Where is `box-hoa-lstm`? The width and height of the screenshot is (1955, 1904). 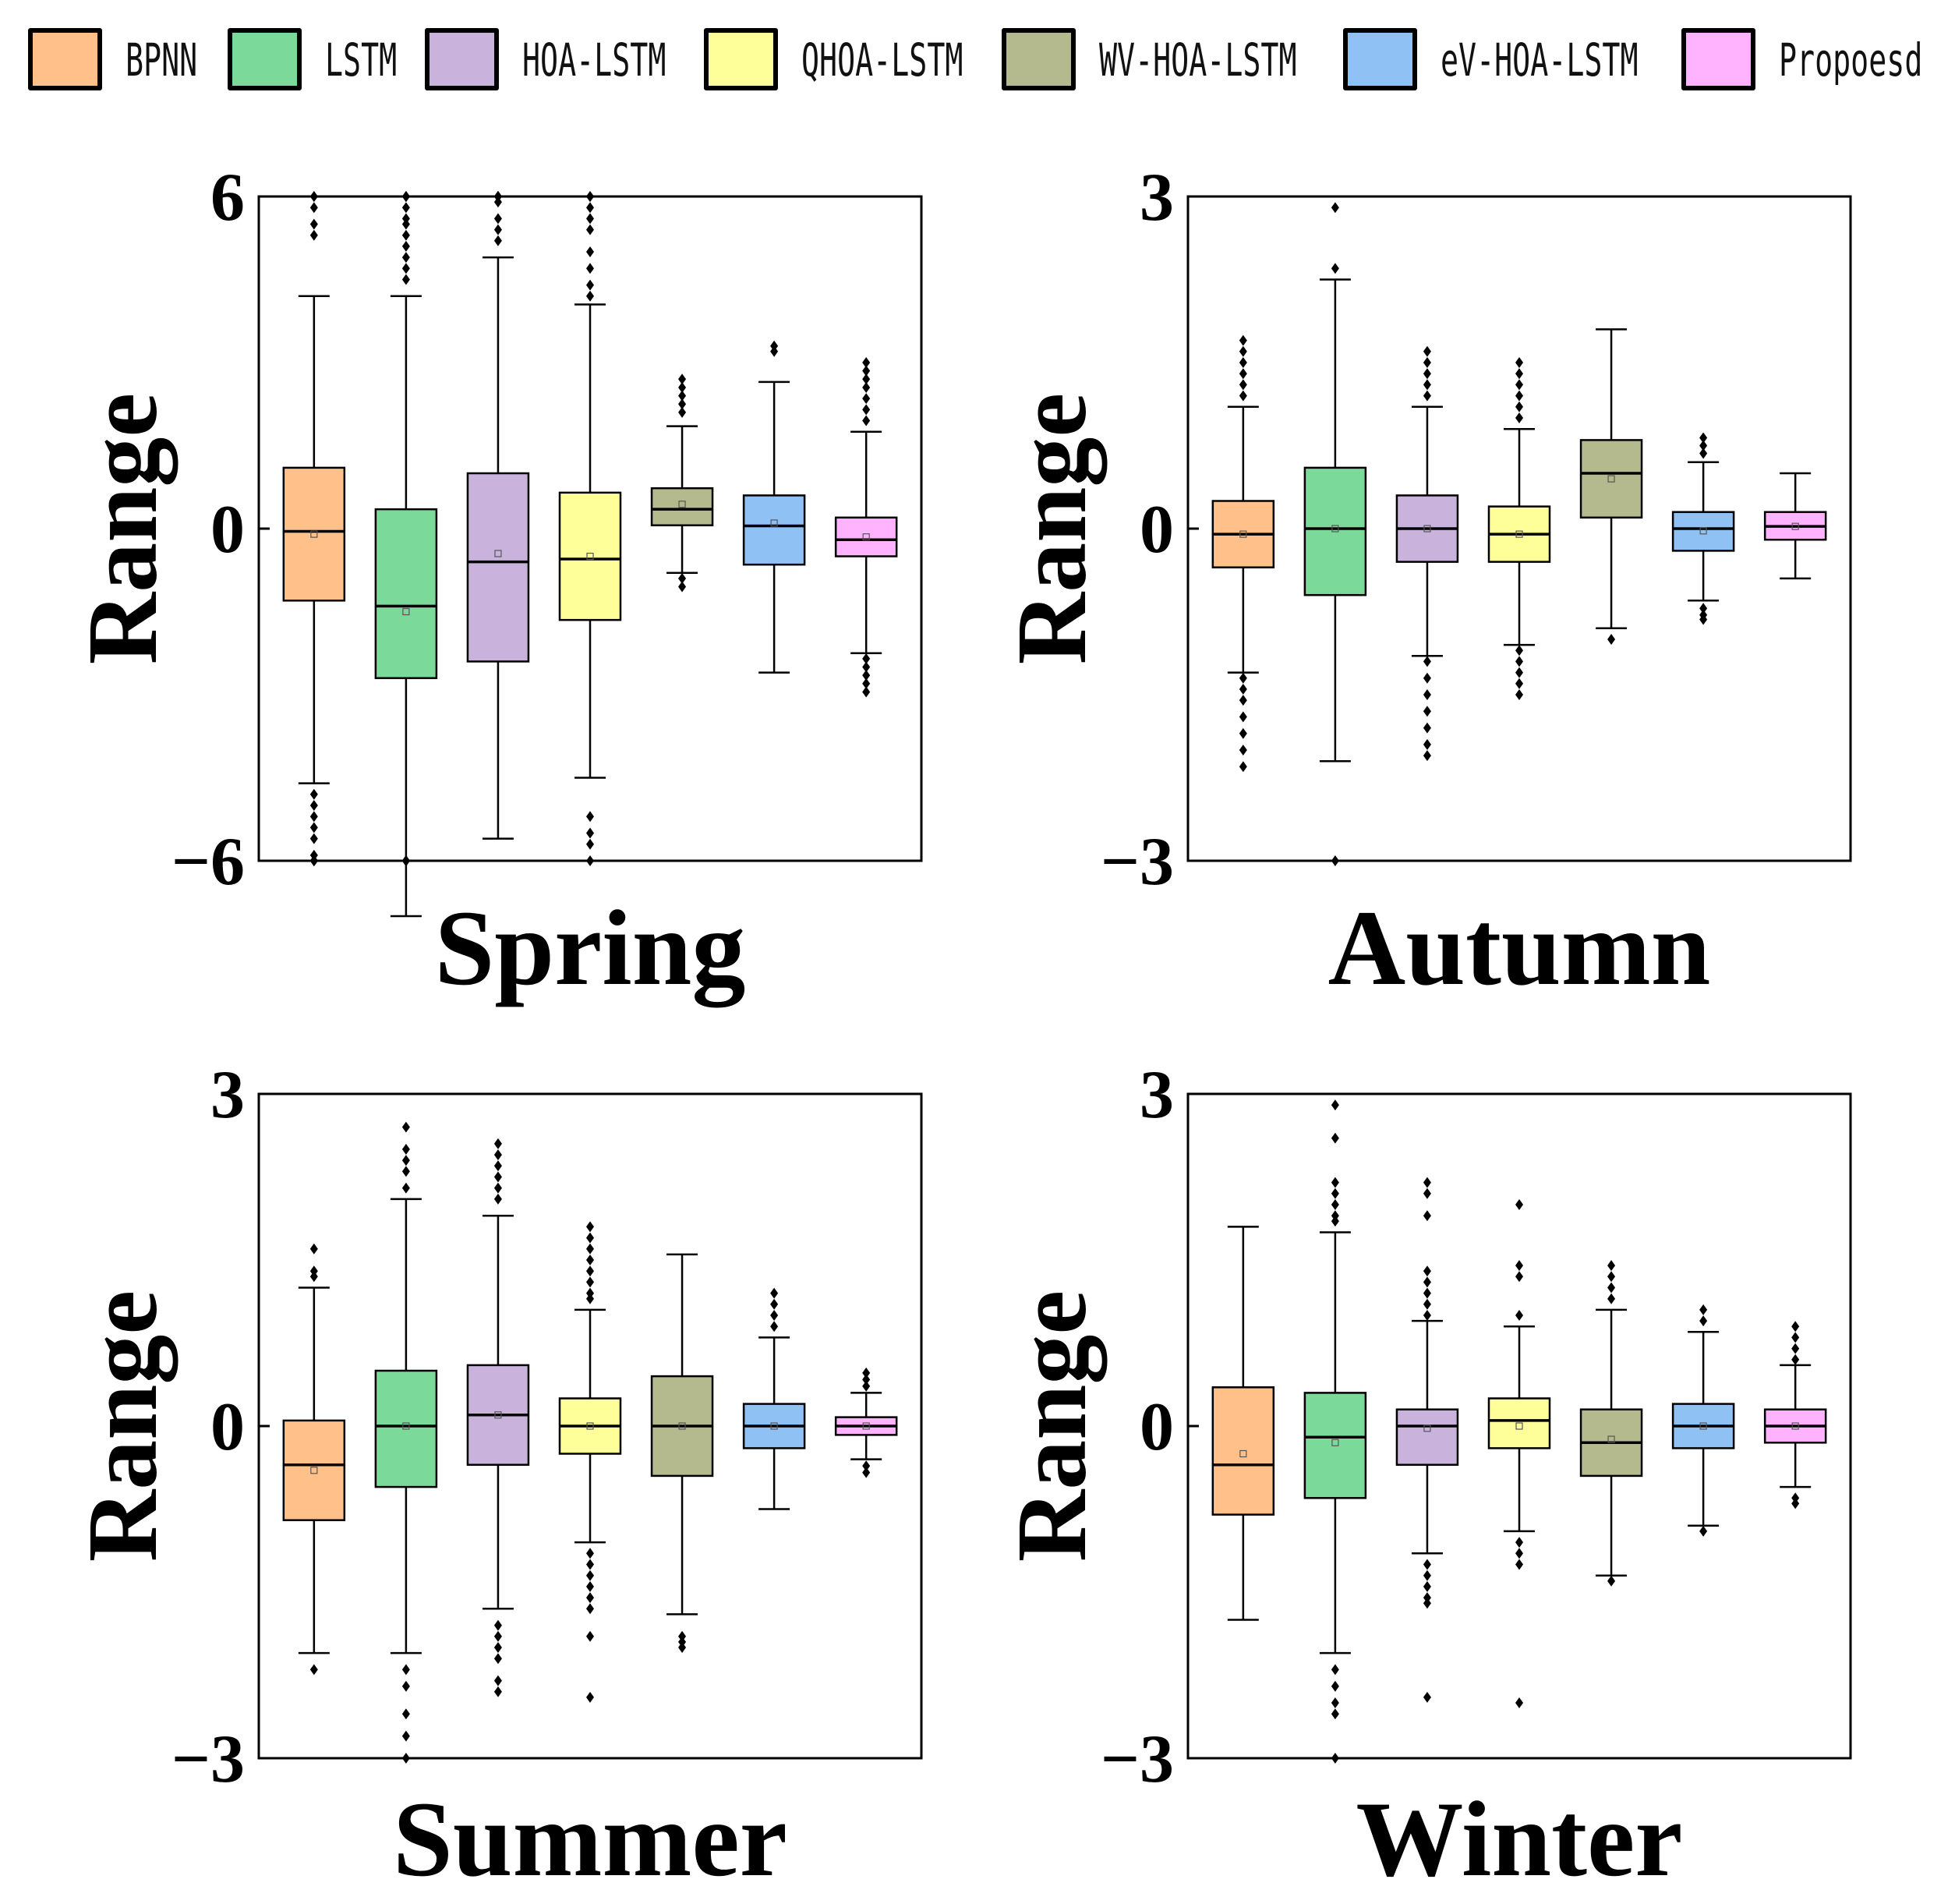
box-hoa-lstm is located at coordinates (1427, 554).